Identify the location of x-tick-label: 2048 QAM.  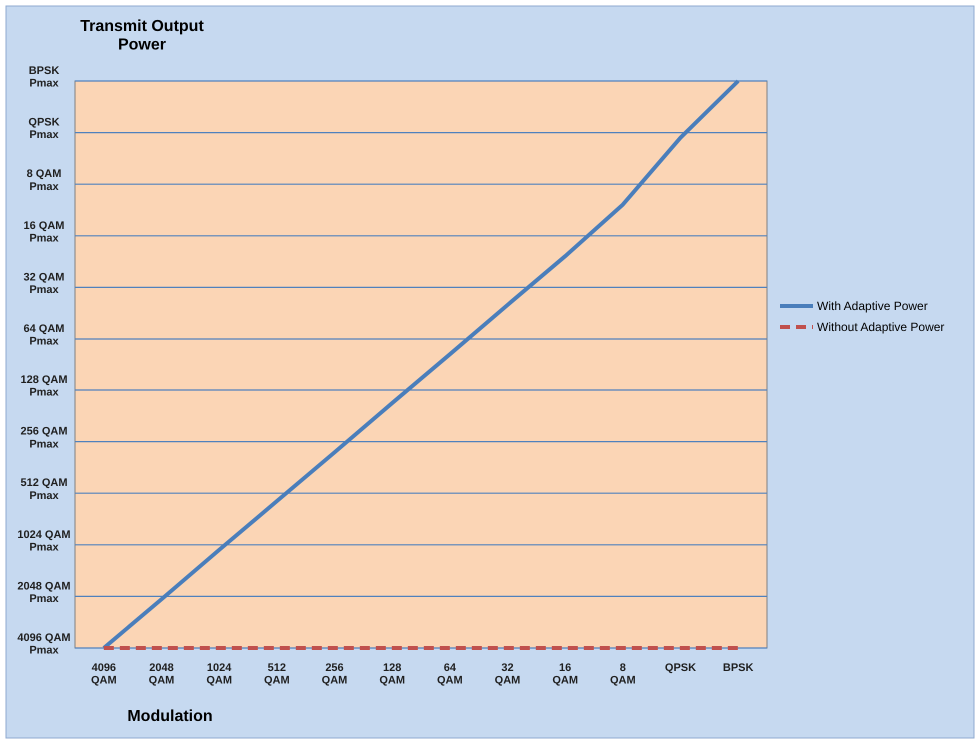
(161, 674).